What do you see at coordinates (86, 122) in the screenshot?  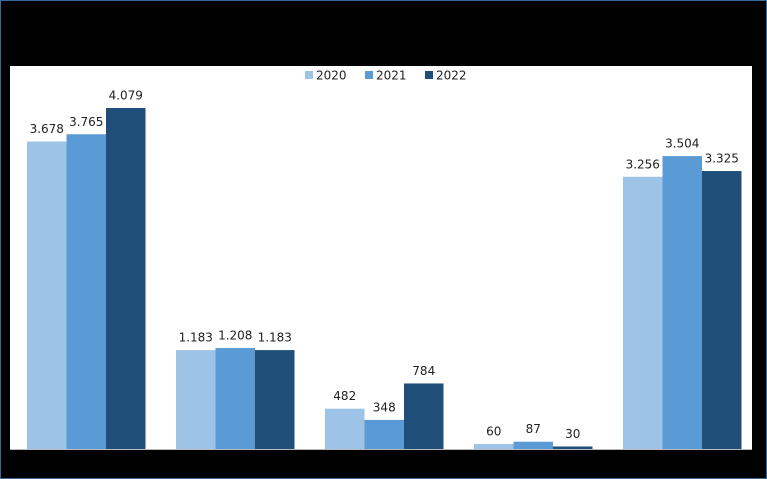 I see `data-label: 3.765` at bounding box center [86, 122].